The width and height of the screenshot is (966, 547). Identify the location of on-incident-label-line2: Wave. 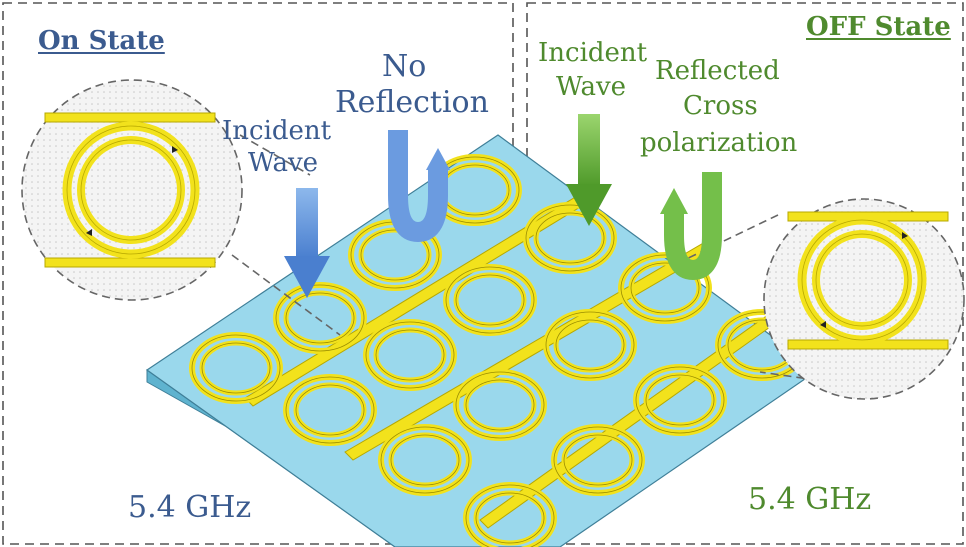
(283, 163).